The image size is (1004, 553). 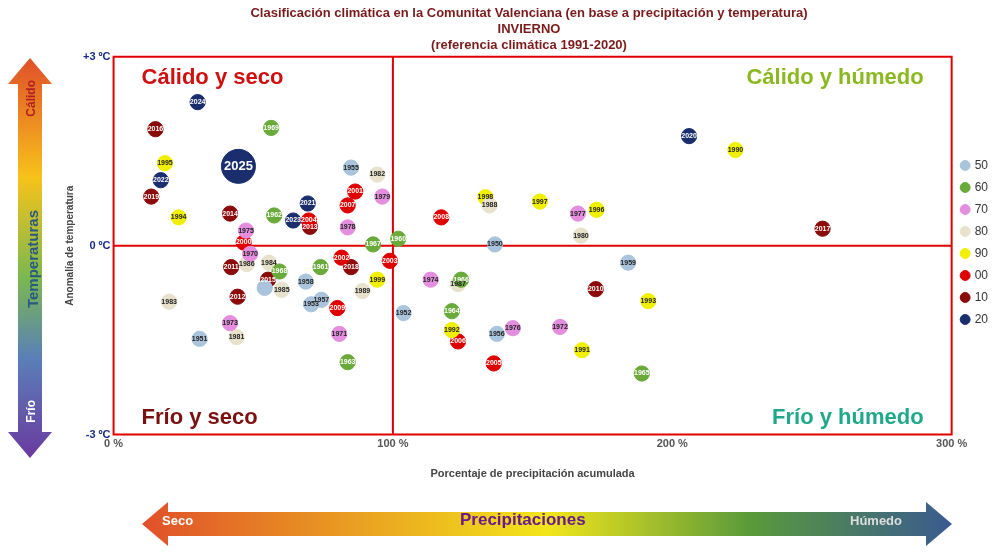 I want to click on annotation: Frío y seco, so click(x=199, y=416).